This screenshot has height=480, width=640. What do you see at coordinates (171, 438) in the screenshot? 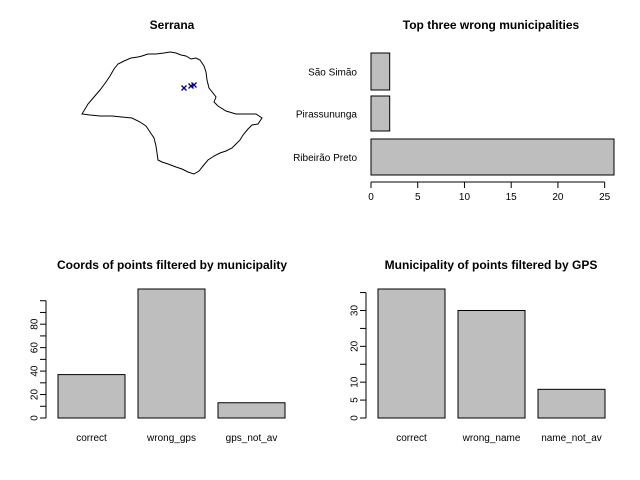
I see `category-label: wrong_gps` at bounding box center [171, 438].